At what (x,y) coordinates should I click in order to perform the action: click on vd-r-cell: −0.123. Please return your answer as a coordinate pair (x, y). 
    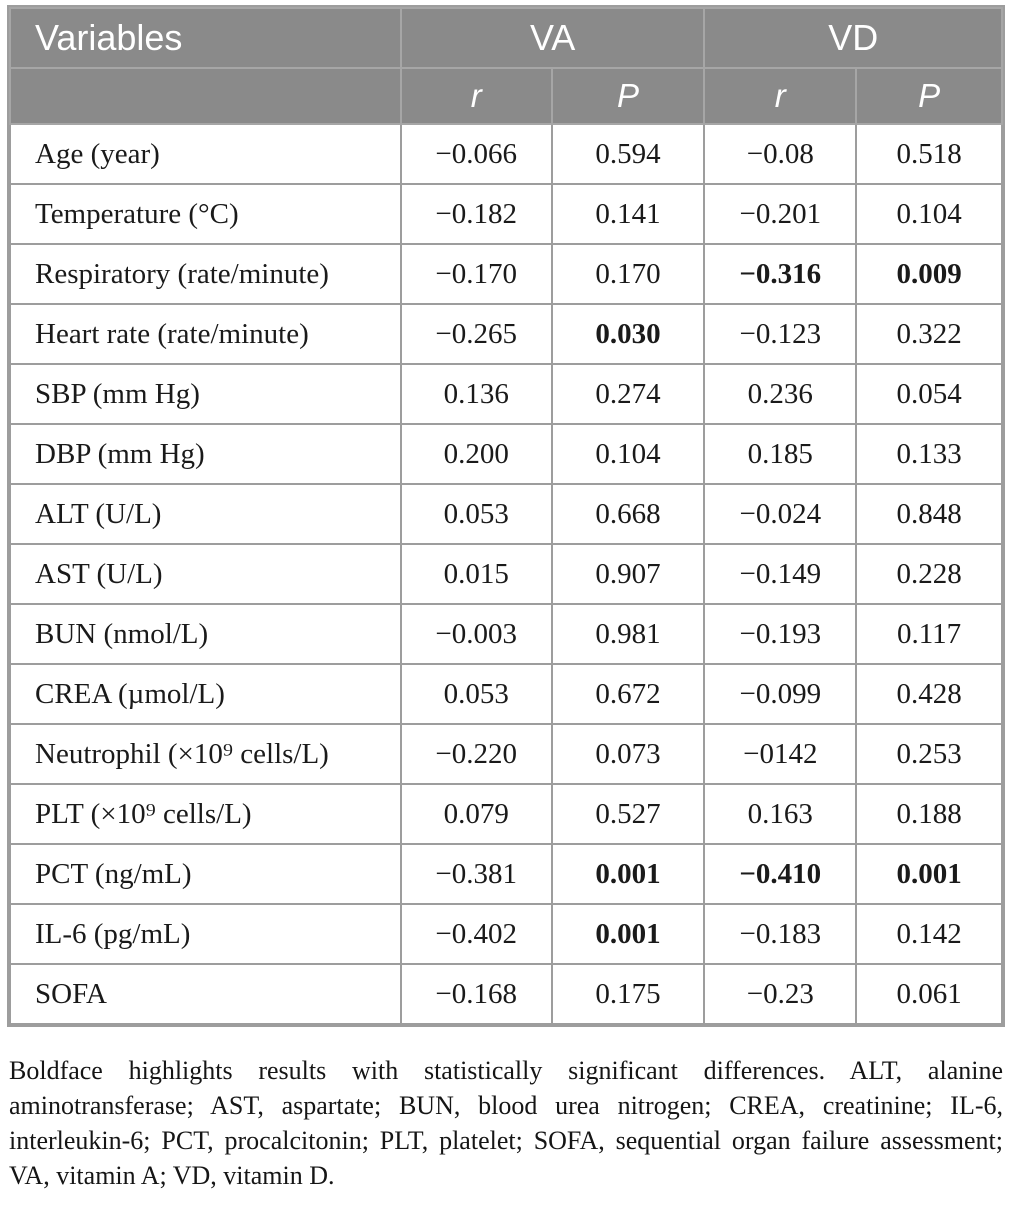
    Looking at the image, I should click on (780, 334).